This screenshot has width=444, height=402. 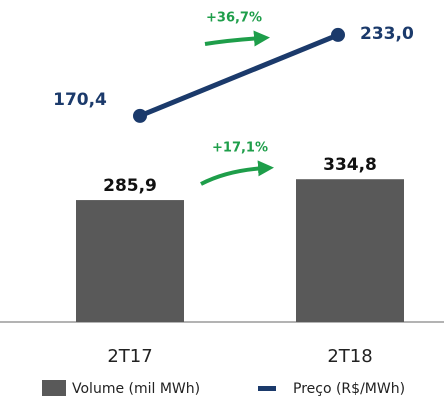 I want to click on annotation: +36,7%, so click(x=234, y=18).